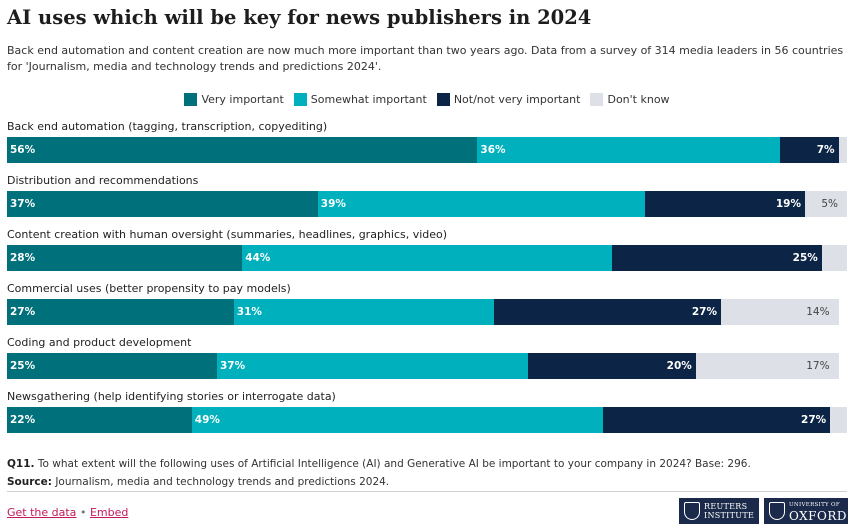  I want to click on bar-segment-not: 19%, so click(725, 204).